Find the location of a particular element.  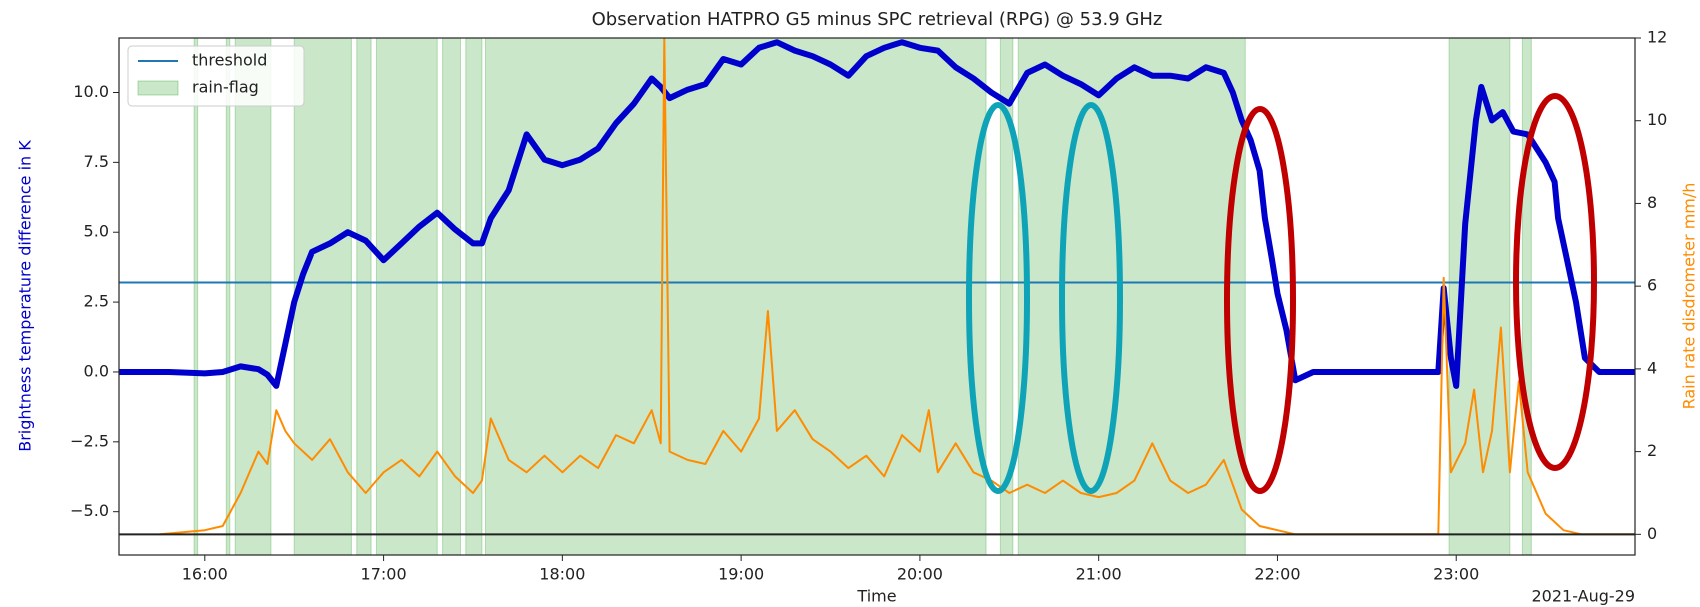

x-axis-label: Time is located at coordinates (876, 596).